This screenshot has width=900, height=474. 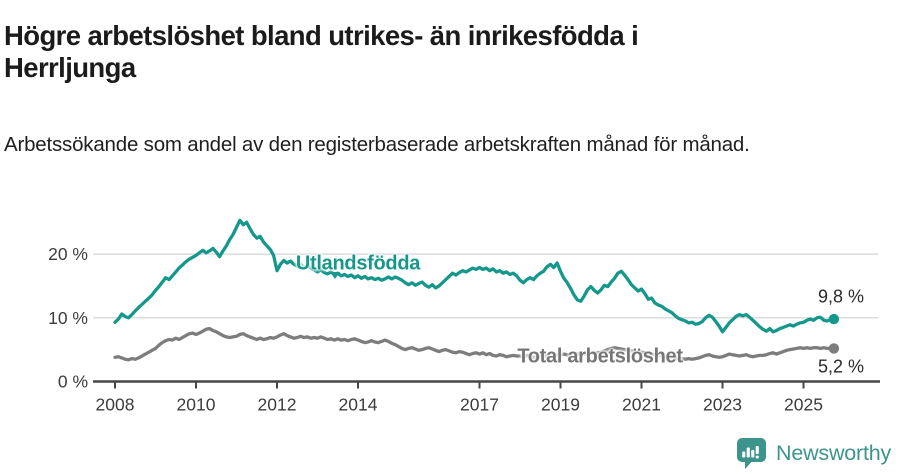 I want to click on brand-footer: Newsworthy, so click(x=813, y=453).